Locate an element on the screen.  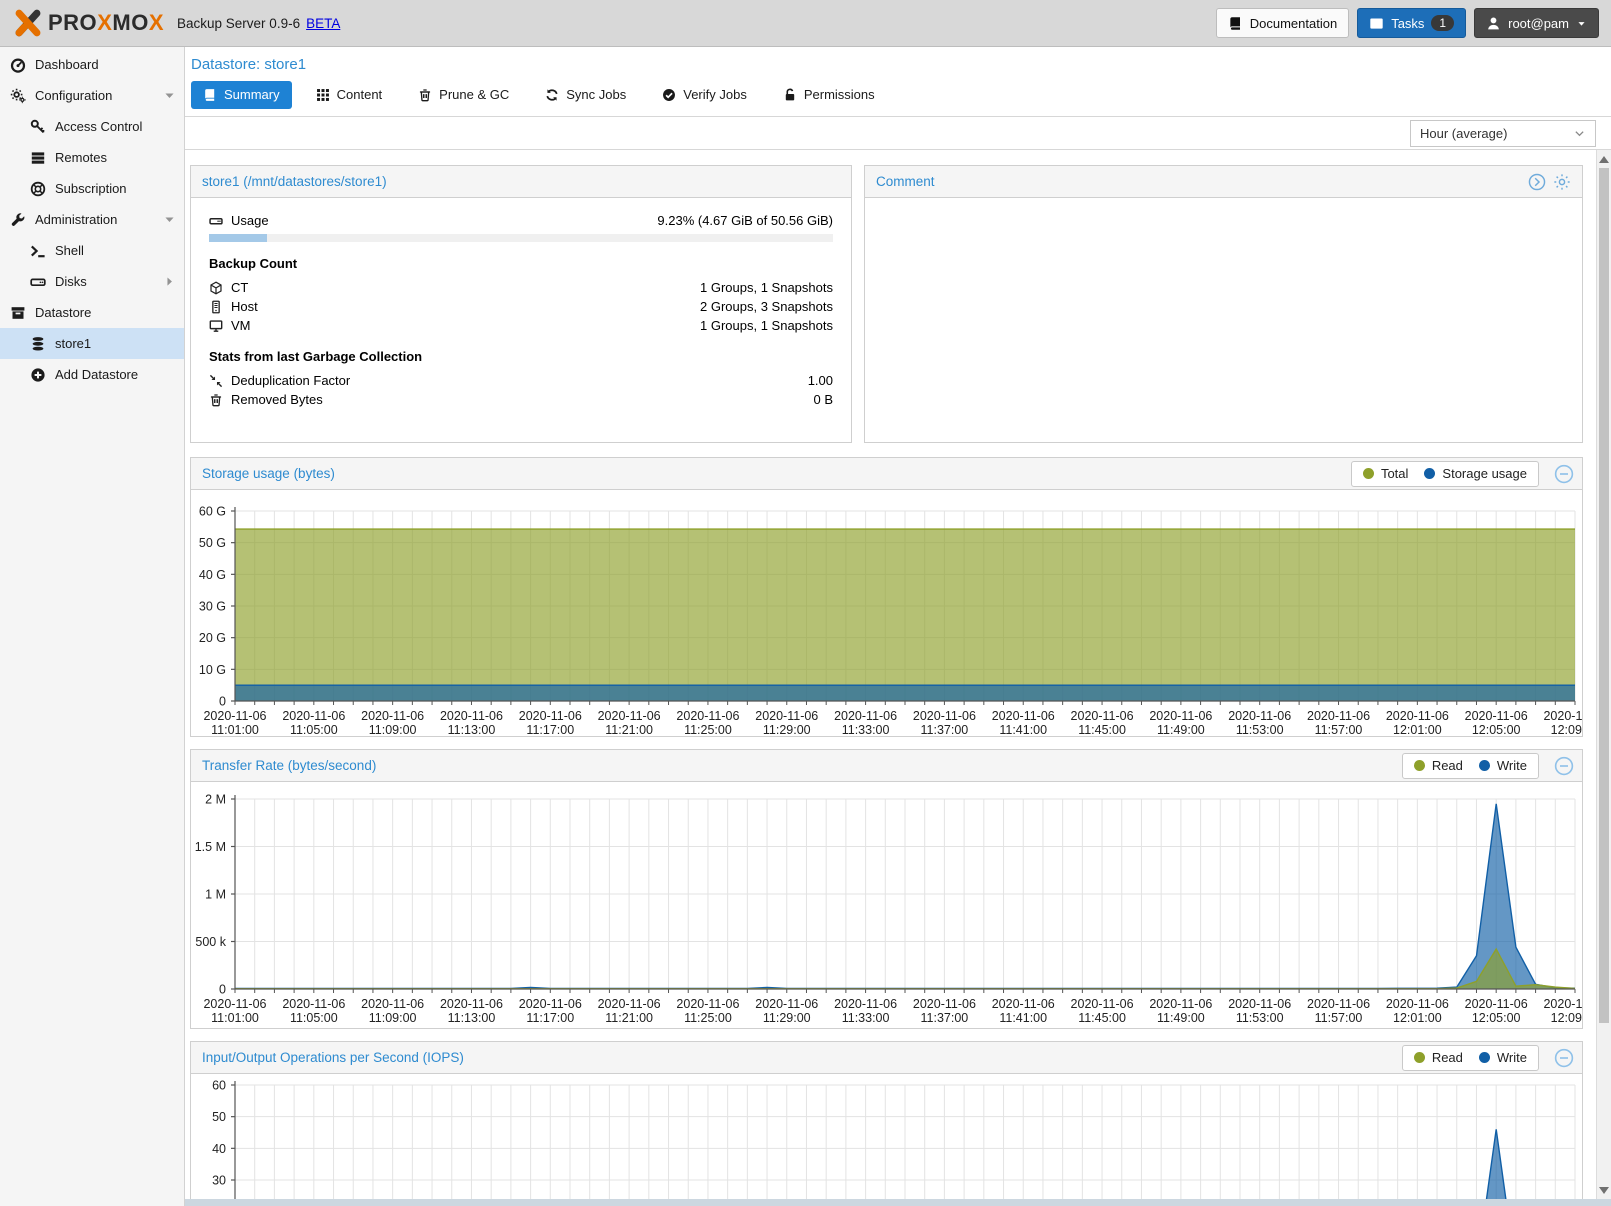
tab-permissions: Permissions is located at coordinates (829, 95).